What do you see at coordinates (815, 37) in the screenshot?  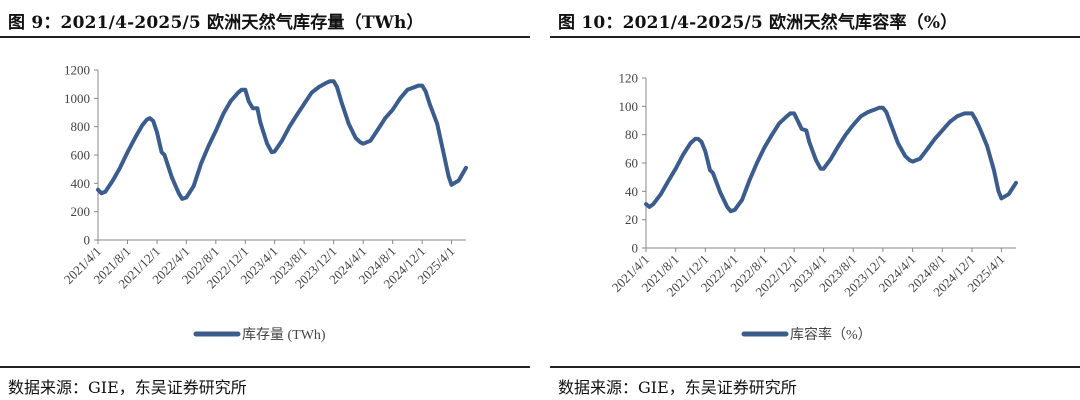 I see `title-rule` at bounding box center [815, 37].